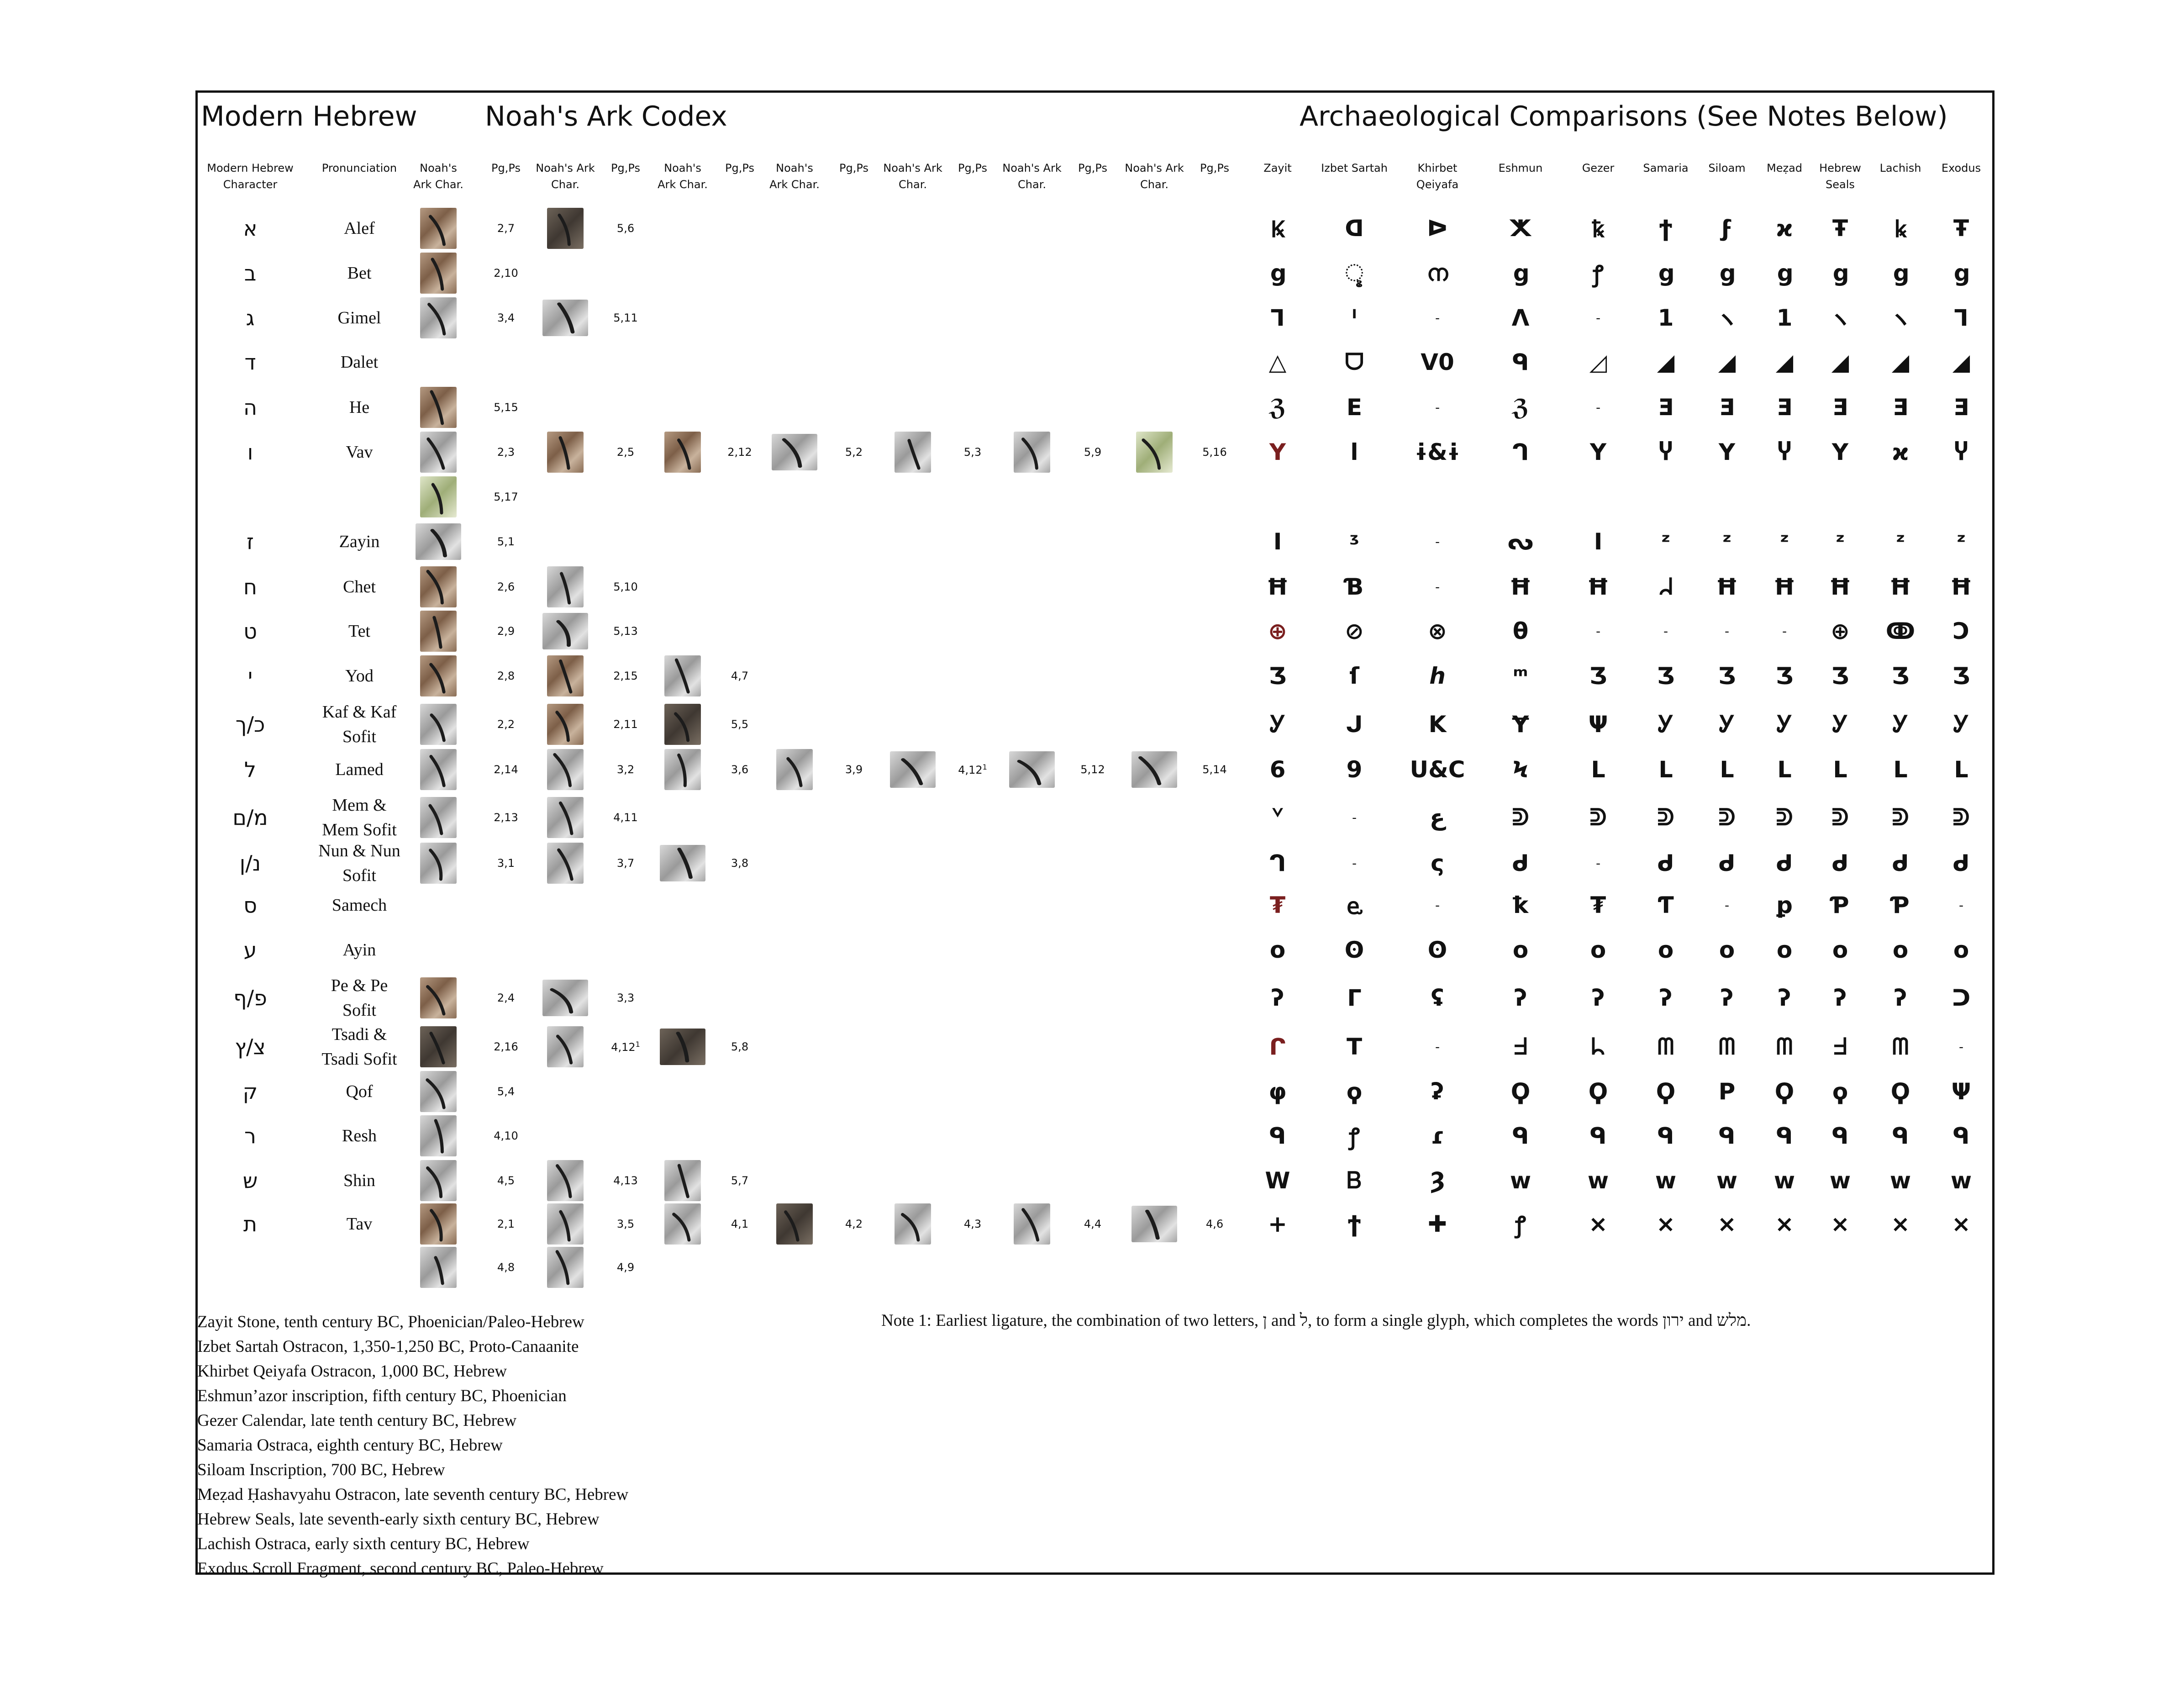 This screenshot has height=1688, width=2184. I want to click on modern-hebrew-char: פ/ף, so click(250, 998).